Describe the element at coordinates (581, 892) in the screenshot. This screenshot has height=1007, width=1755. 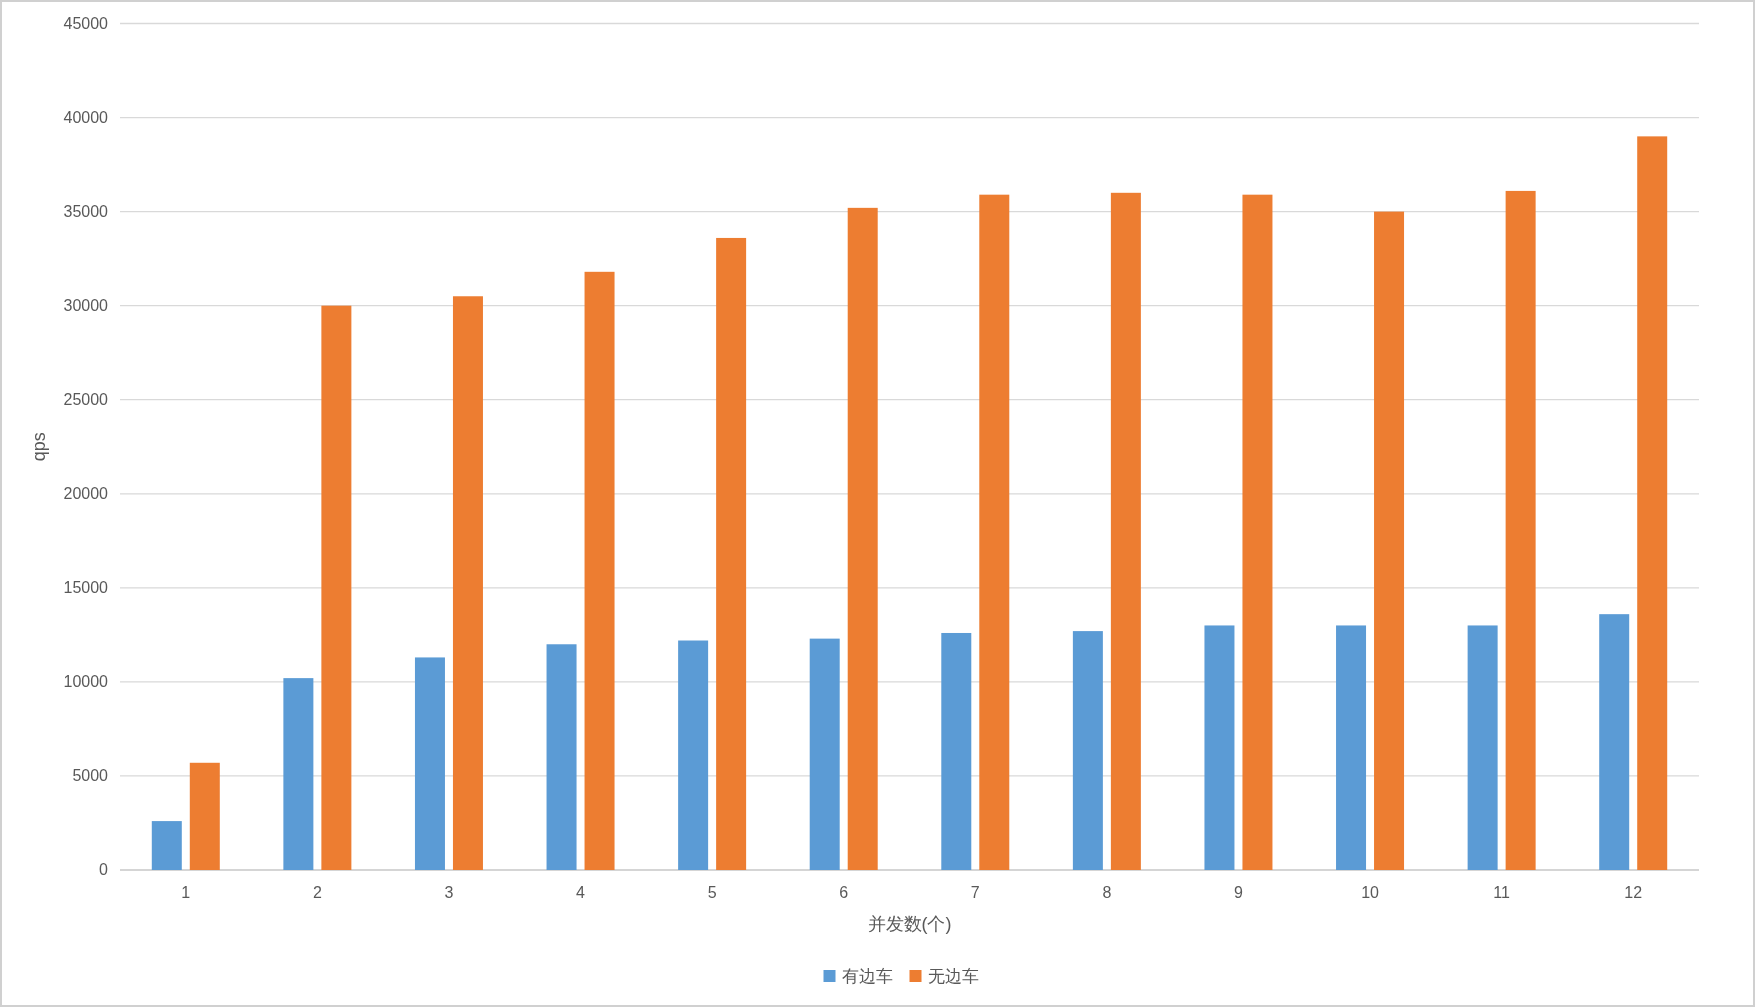
I see `x-tick-label: 4` at that location.